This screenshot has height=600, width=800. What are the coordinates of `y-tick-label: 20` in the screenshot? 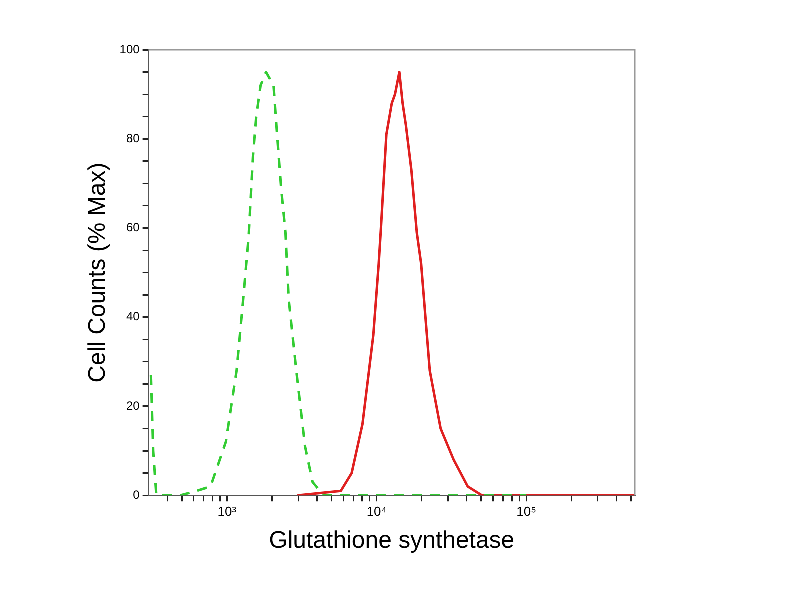 It's located at (133, 405).